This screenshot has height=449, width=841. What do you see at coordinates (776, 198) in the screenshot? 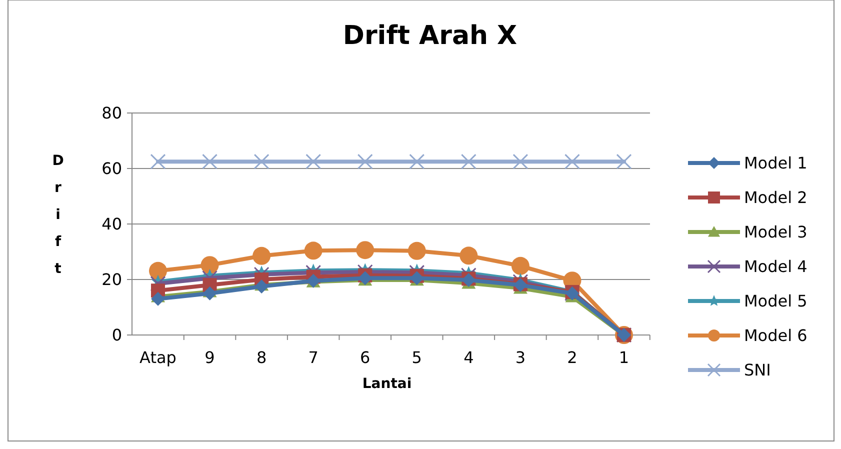
I see `legend-label: Model 2` at bounding box center [776, 198].